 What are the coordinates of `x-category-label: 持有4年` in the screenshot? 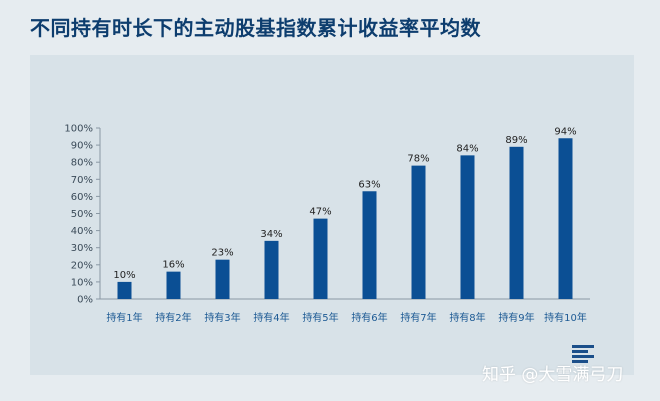 It's located at (271, 317).